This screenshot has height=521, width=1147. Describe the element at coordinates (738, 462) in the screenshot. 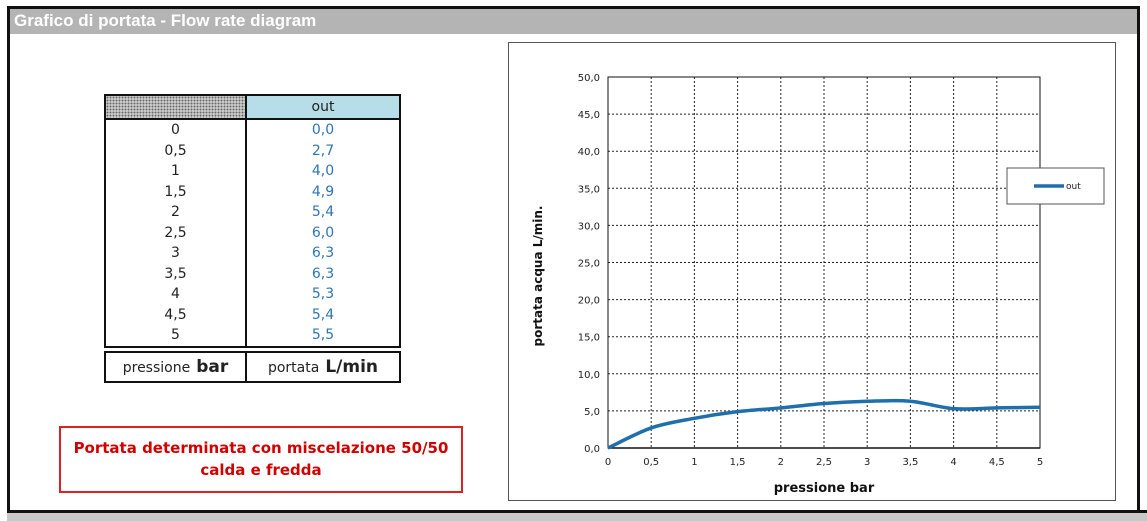

I see `x-tick-label: 1,5` at that location.